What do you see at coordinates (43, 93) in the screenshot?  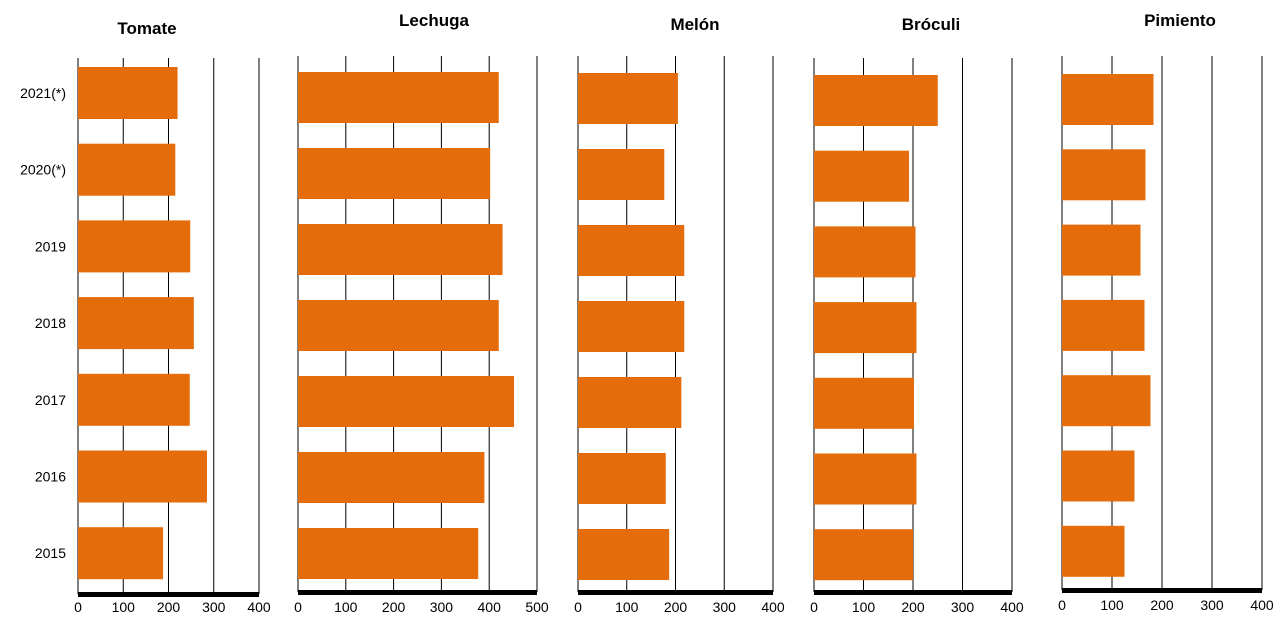 I see `category-label: 2021(*)` at bounding box center [43, 93].